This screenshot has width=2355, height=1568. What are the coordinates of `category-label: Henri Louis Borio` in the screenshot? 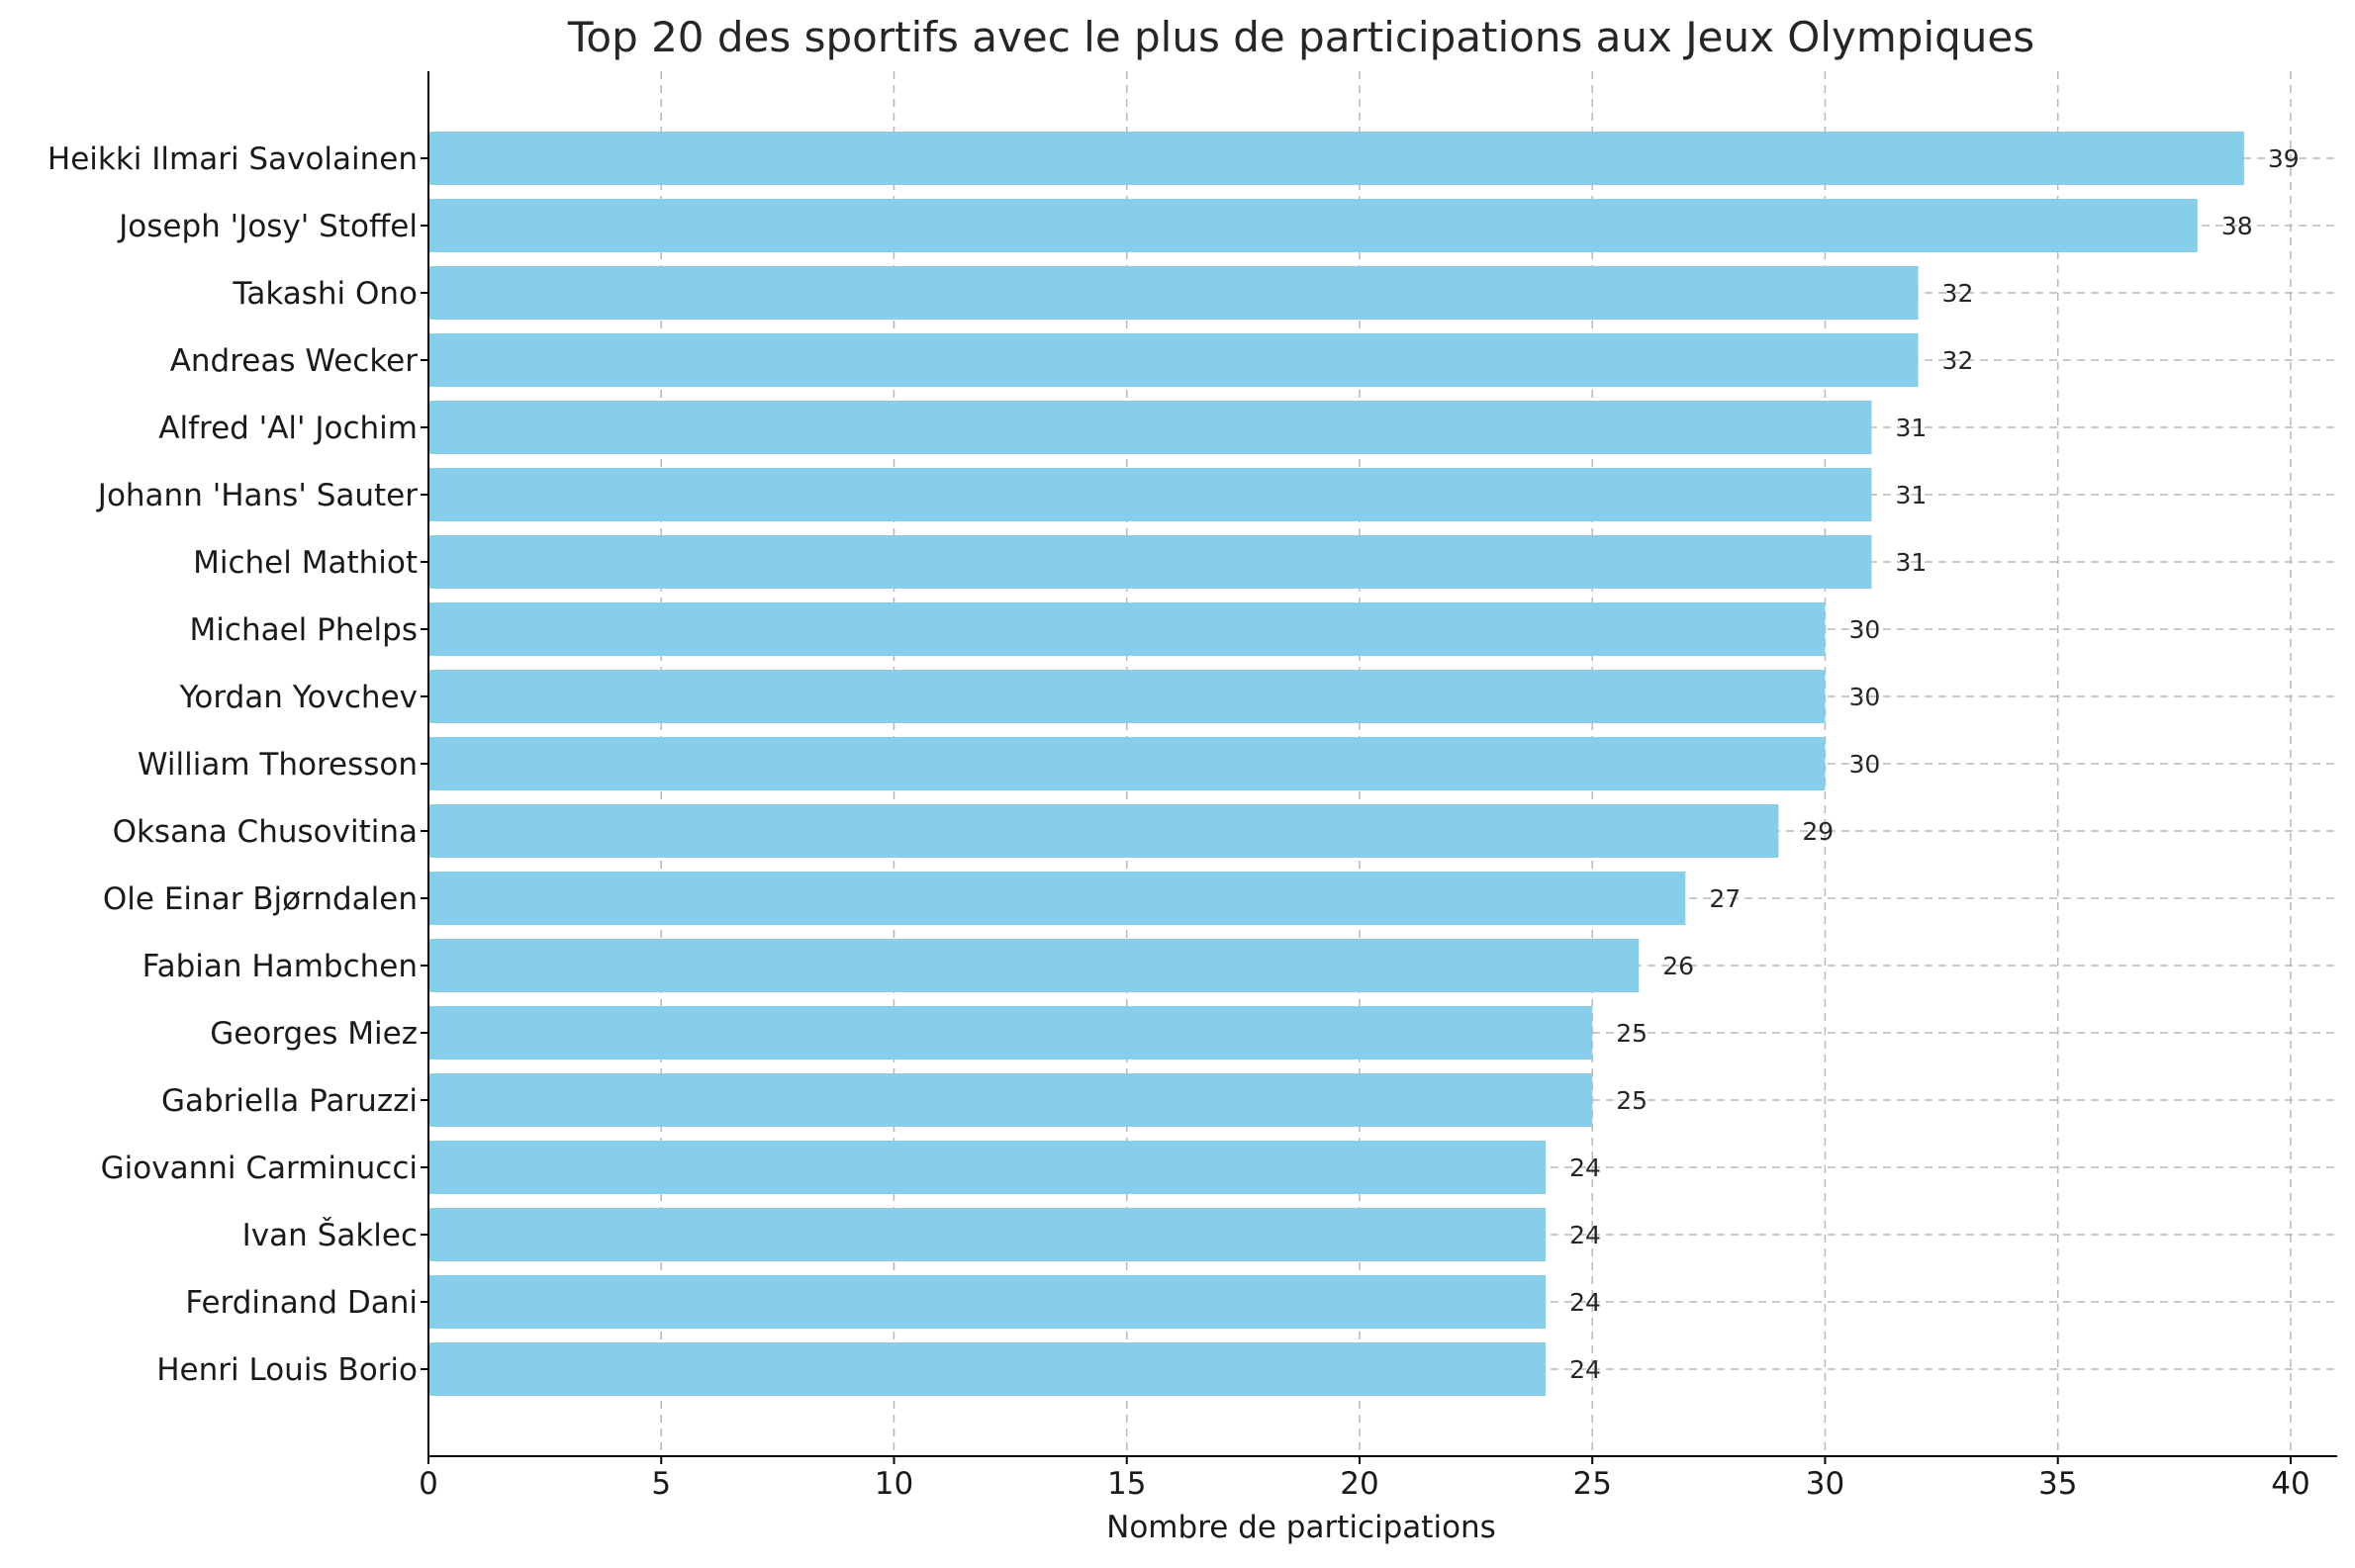 It's located at (287, 1370).